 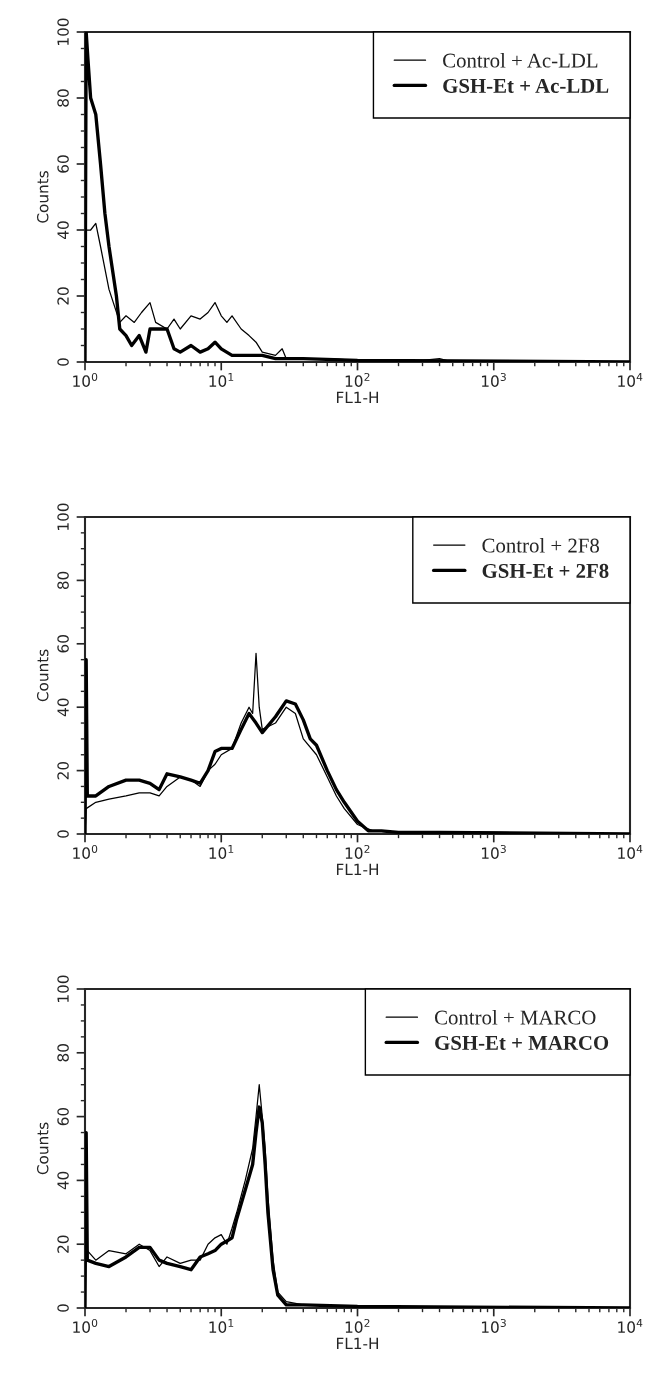 I want to click on legend-label: GSH-Et + 2F8, so click(x=545, y=570).